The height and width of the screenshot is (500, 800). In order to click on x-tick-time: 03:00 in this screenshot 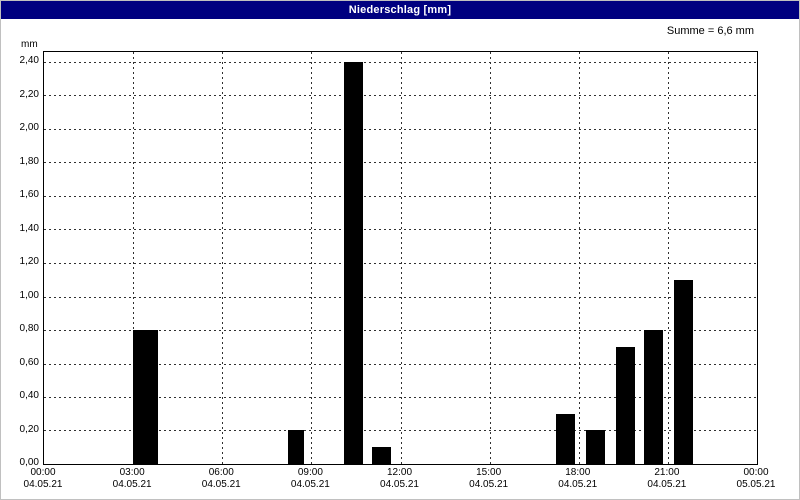, I will do `click(132, 472)`.